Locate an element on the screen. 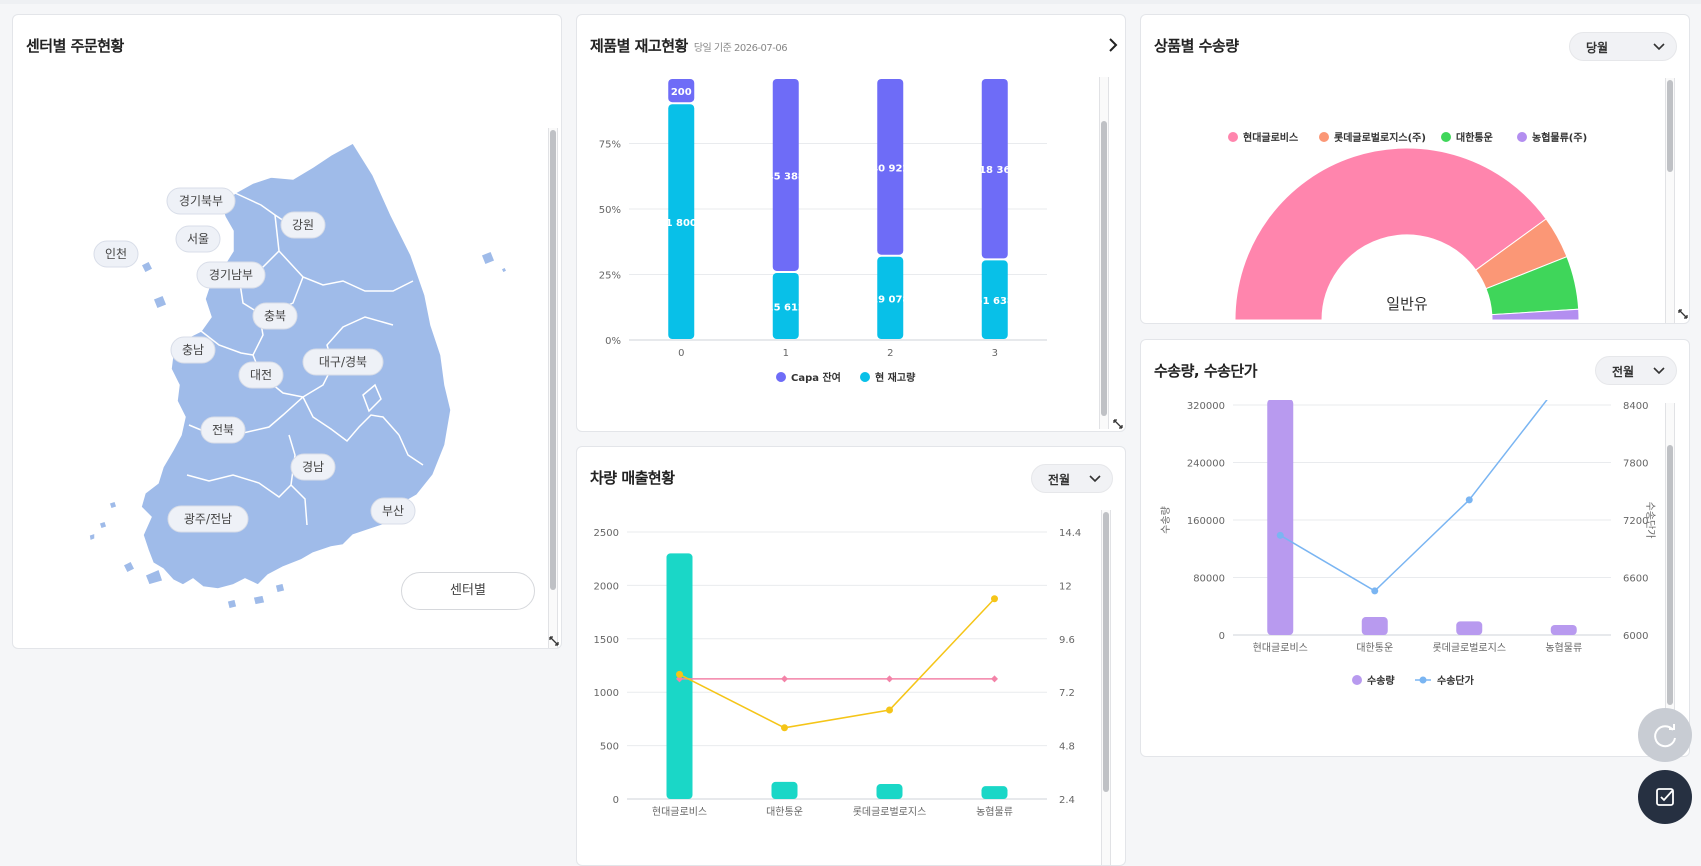  volume-scrollbar-thumb is located at coordinates (1670, 575).